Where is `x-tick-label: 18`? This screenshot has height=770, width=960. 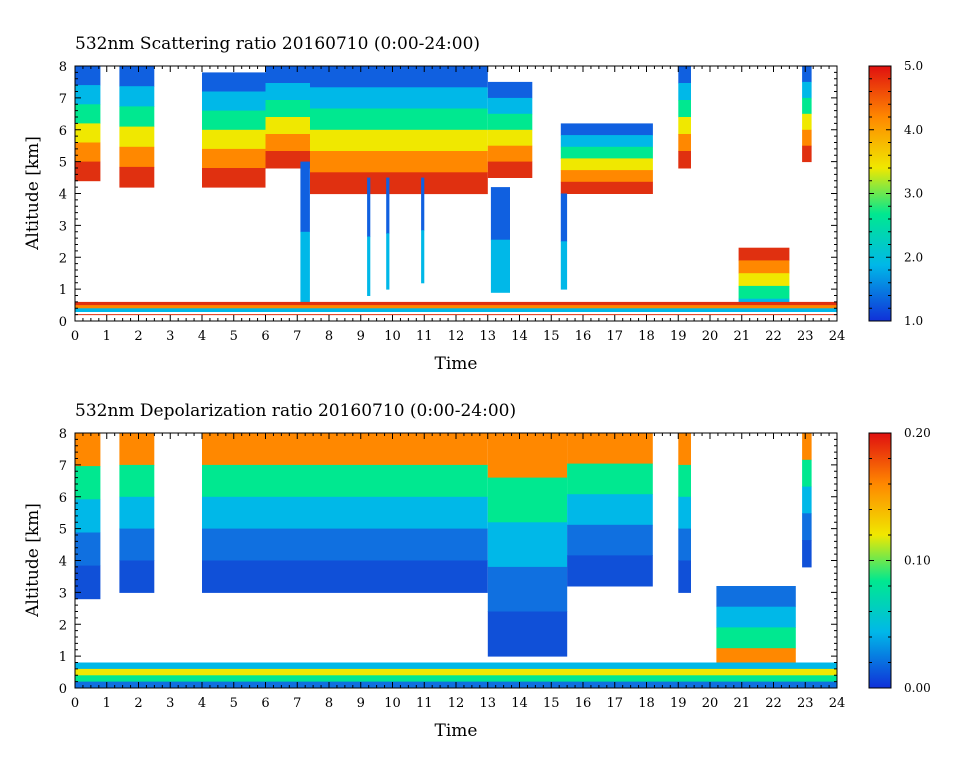
x-tick-label: 18 is located at coordinates (646, 703).